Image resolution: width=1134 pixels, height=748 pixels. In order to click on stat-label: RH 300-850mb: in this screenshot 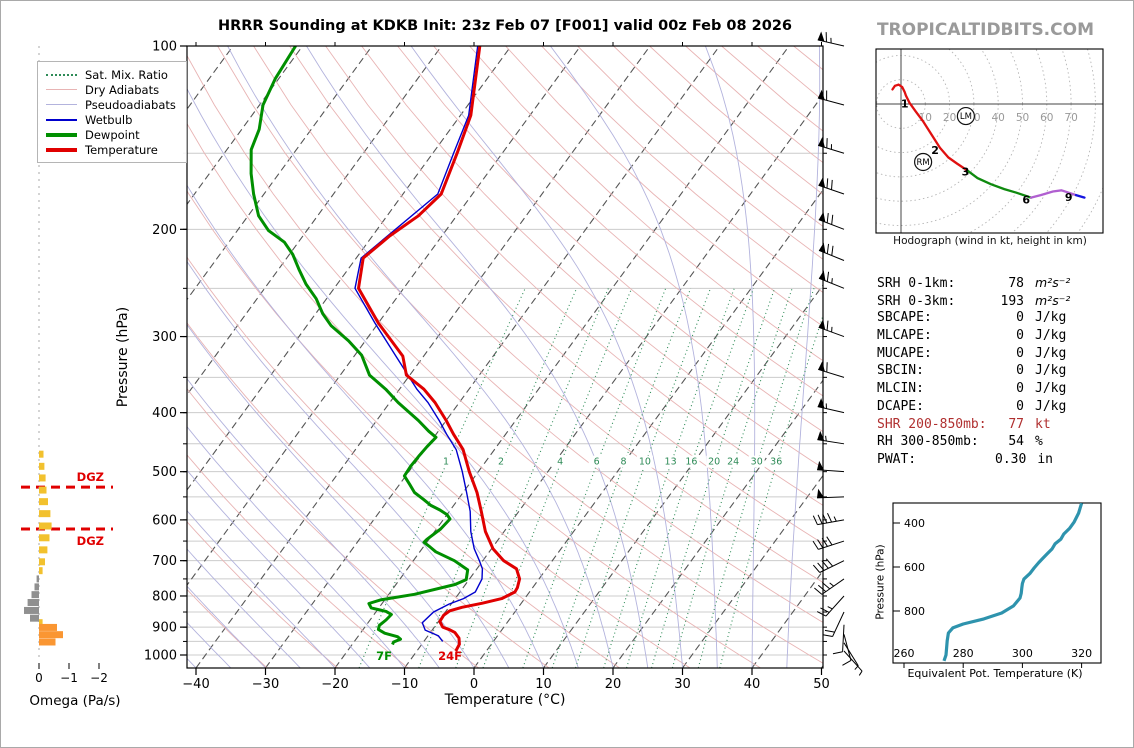, I will do `click(928, 442)`.